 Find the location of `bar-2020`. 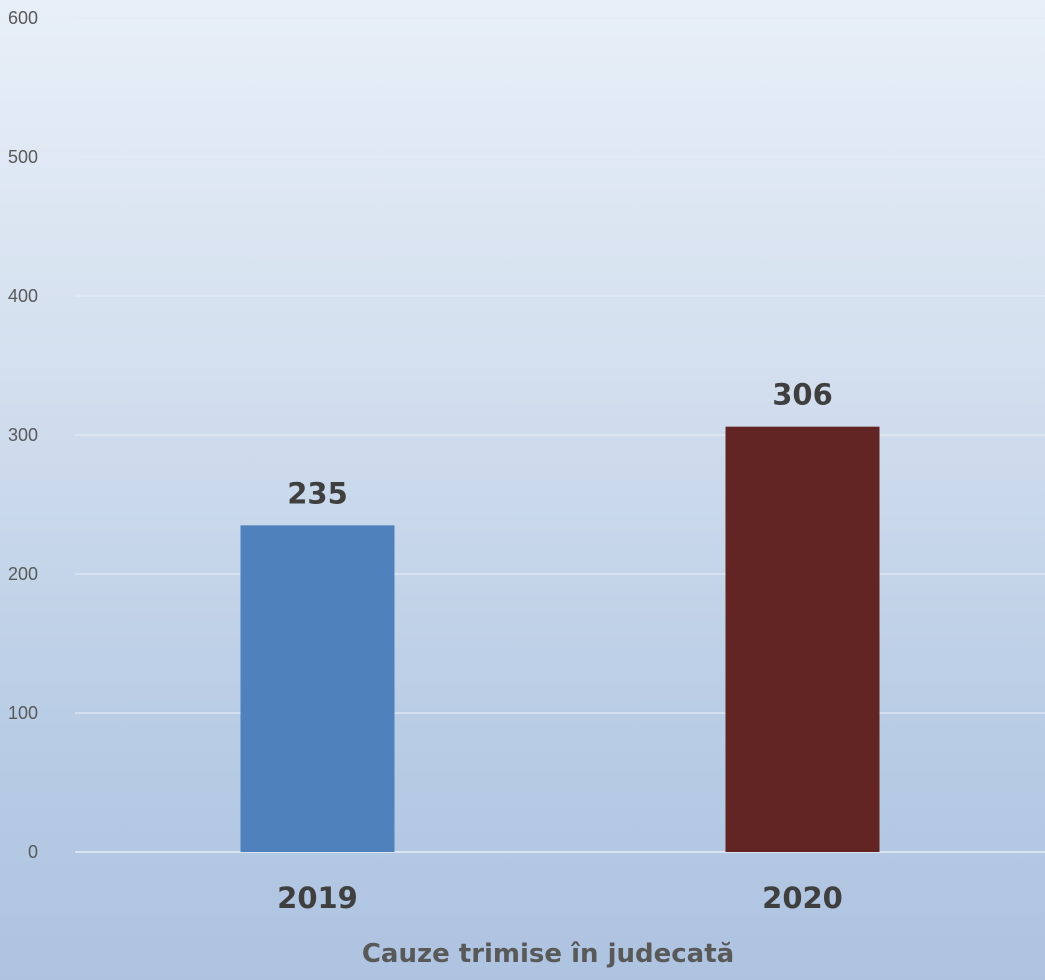

bar-2020 is located at coordinates (802, 639).